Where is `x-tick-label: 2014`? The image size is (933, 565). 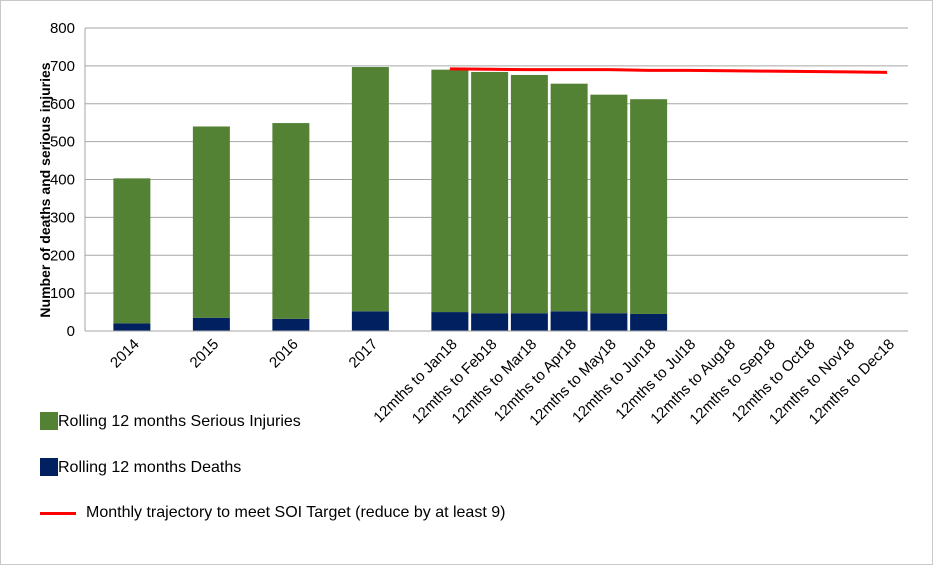 x-tick-label: 2014 is located at coordinates (125, 354).